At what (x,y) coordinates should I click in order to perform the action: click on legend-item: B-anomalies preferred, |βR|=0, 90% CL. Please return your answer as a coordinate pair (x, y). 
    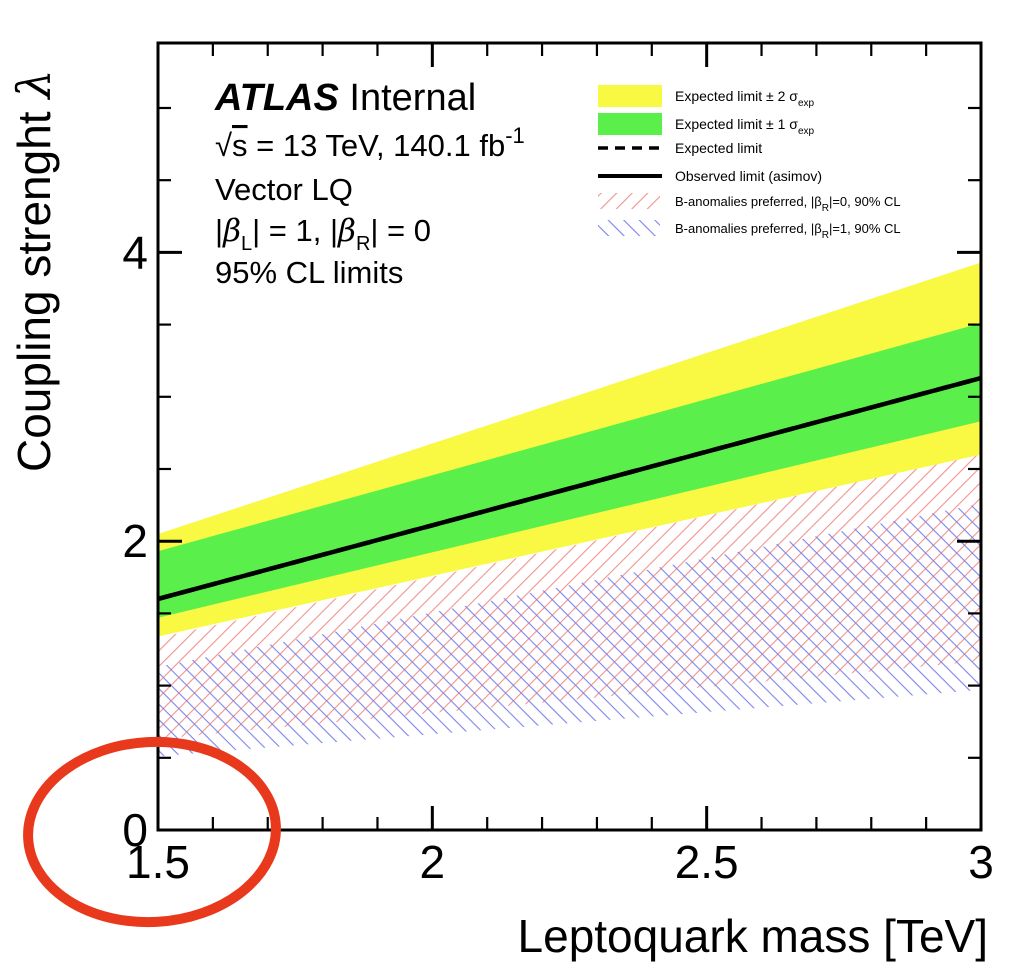
    Looking at the image, I should click on (749, 203).